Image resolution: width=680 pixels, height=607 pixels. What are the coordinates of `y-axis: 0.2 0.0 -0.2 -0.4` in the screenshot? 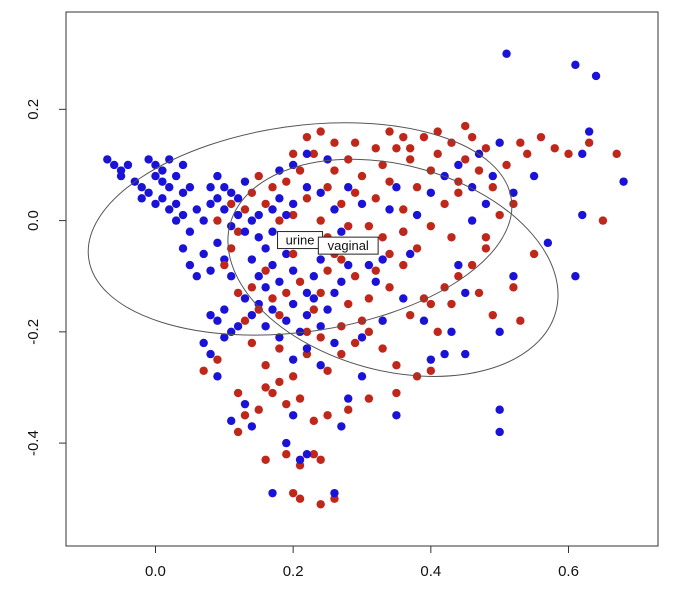 It's located at (45, 277).